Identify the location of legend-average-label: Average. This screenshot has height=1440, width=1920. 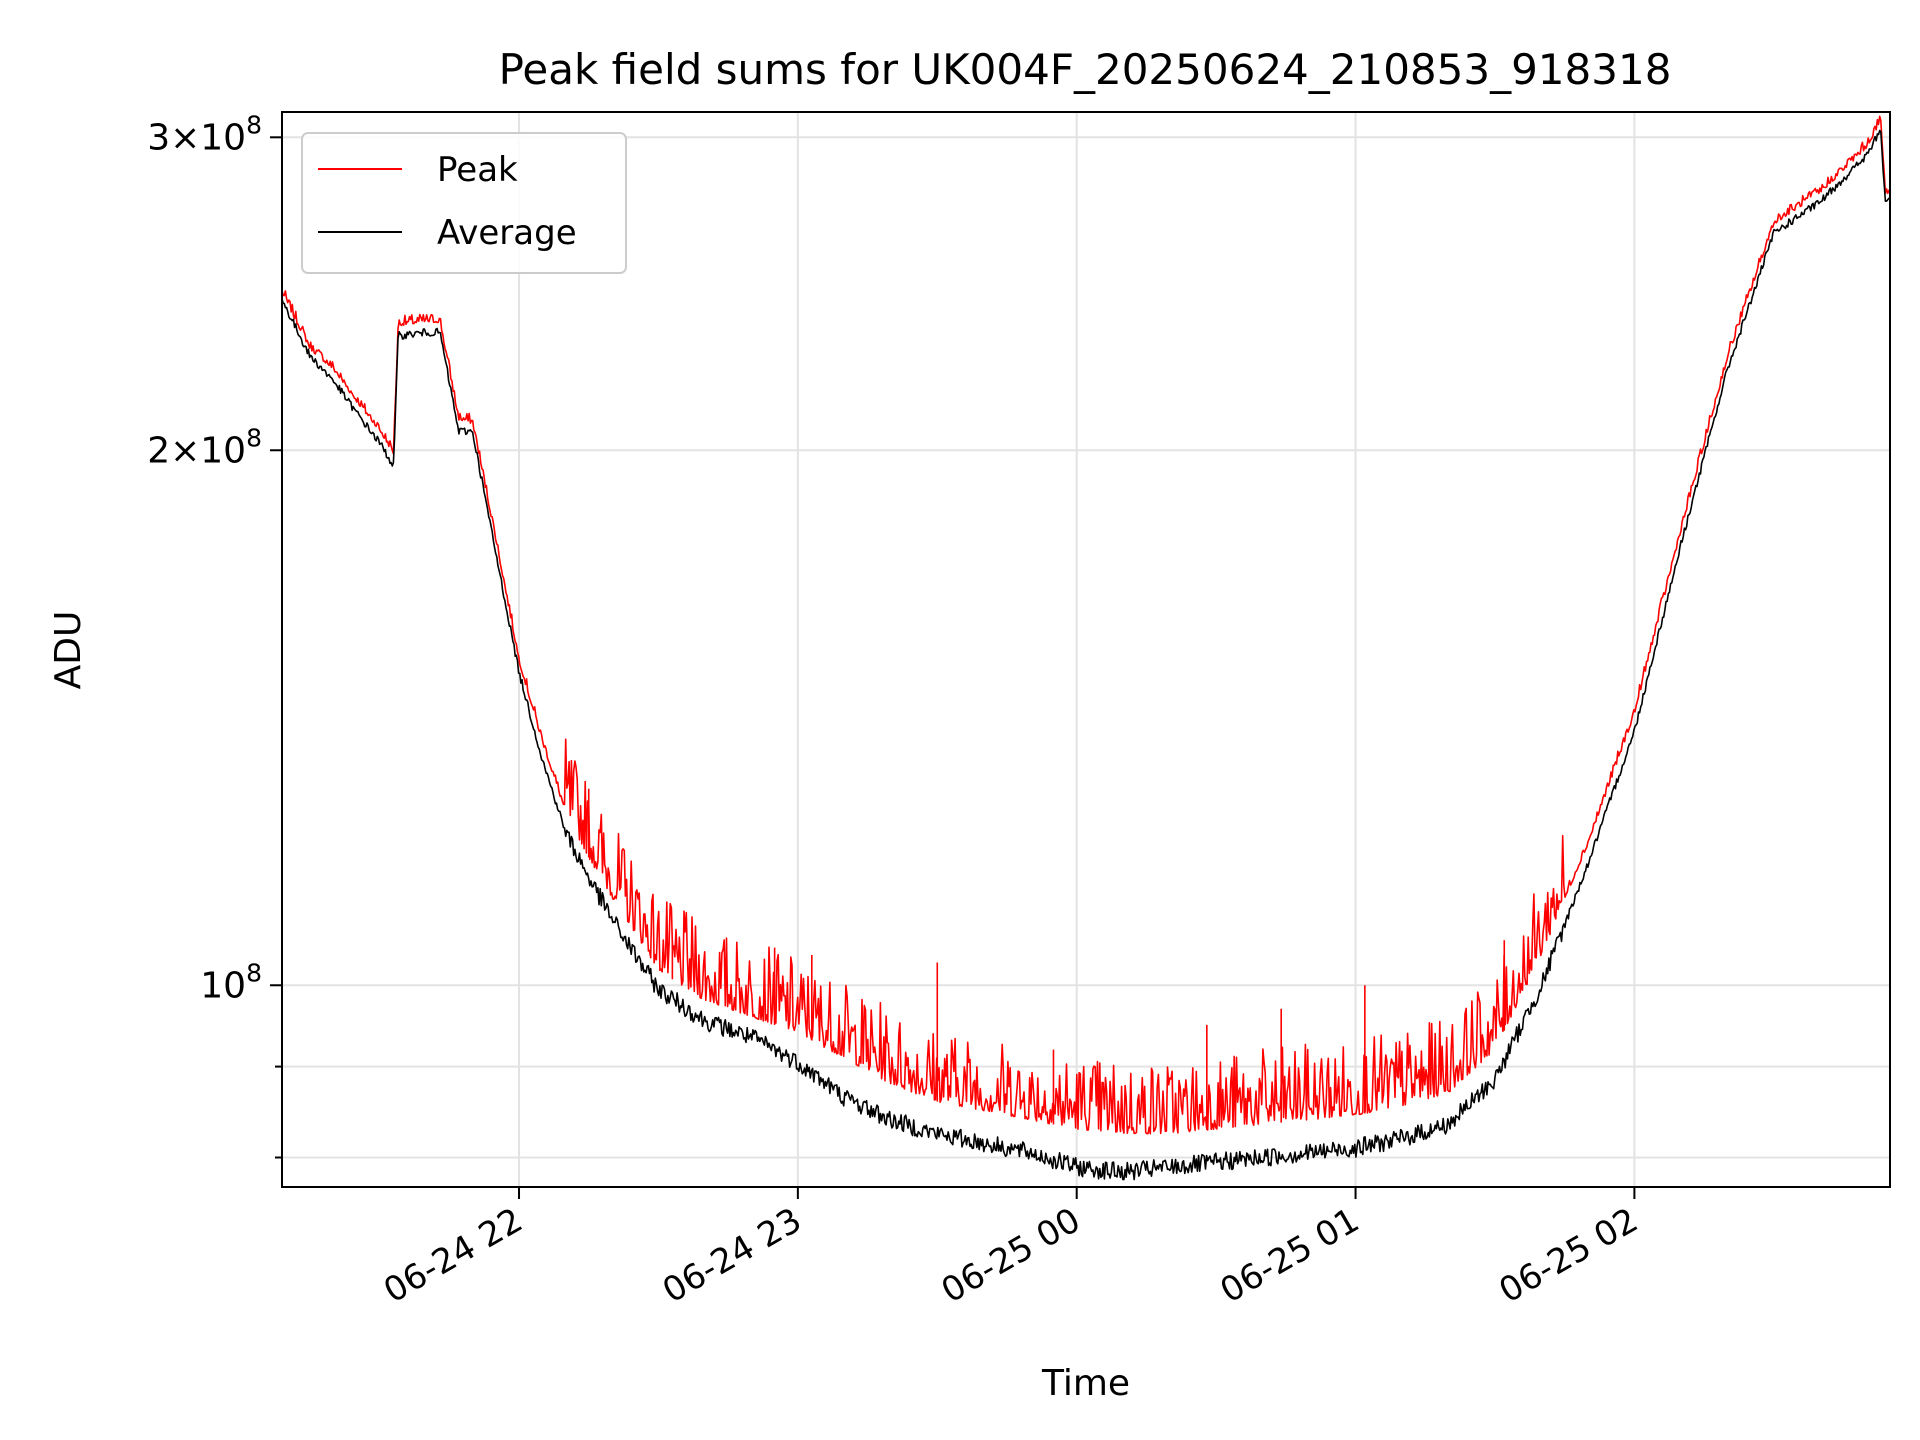
(507, 233).